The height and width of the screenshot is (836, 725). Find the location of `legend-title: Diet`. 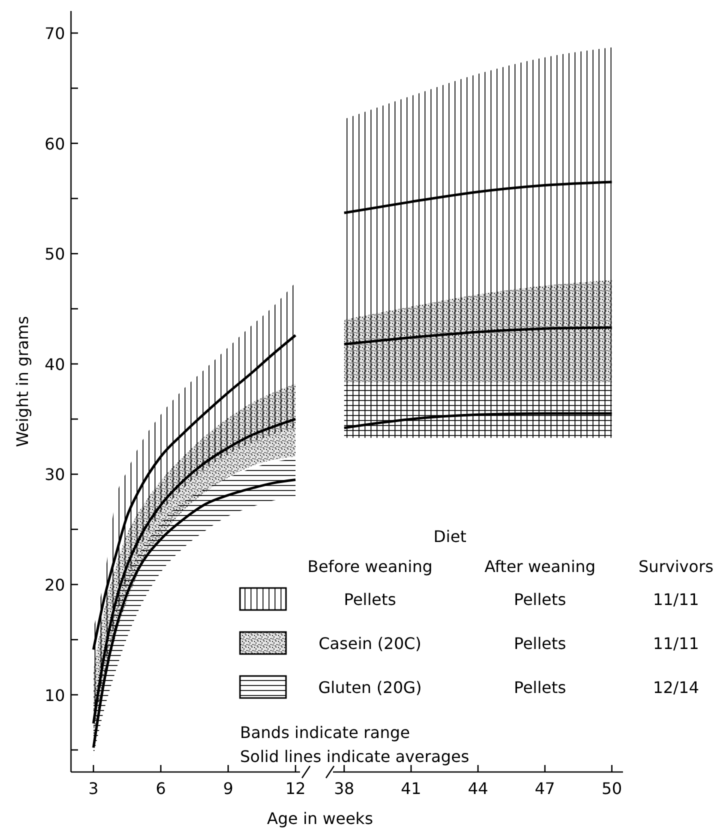

legend-title: Diet is located at coordinates (450, 536).